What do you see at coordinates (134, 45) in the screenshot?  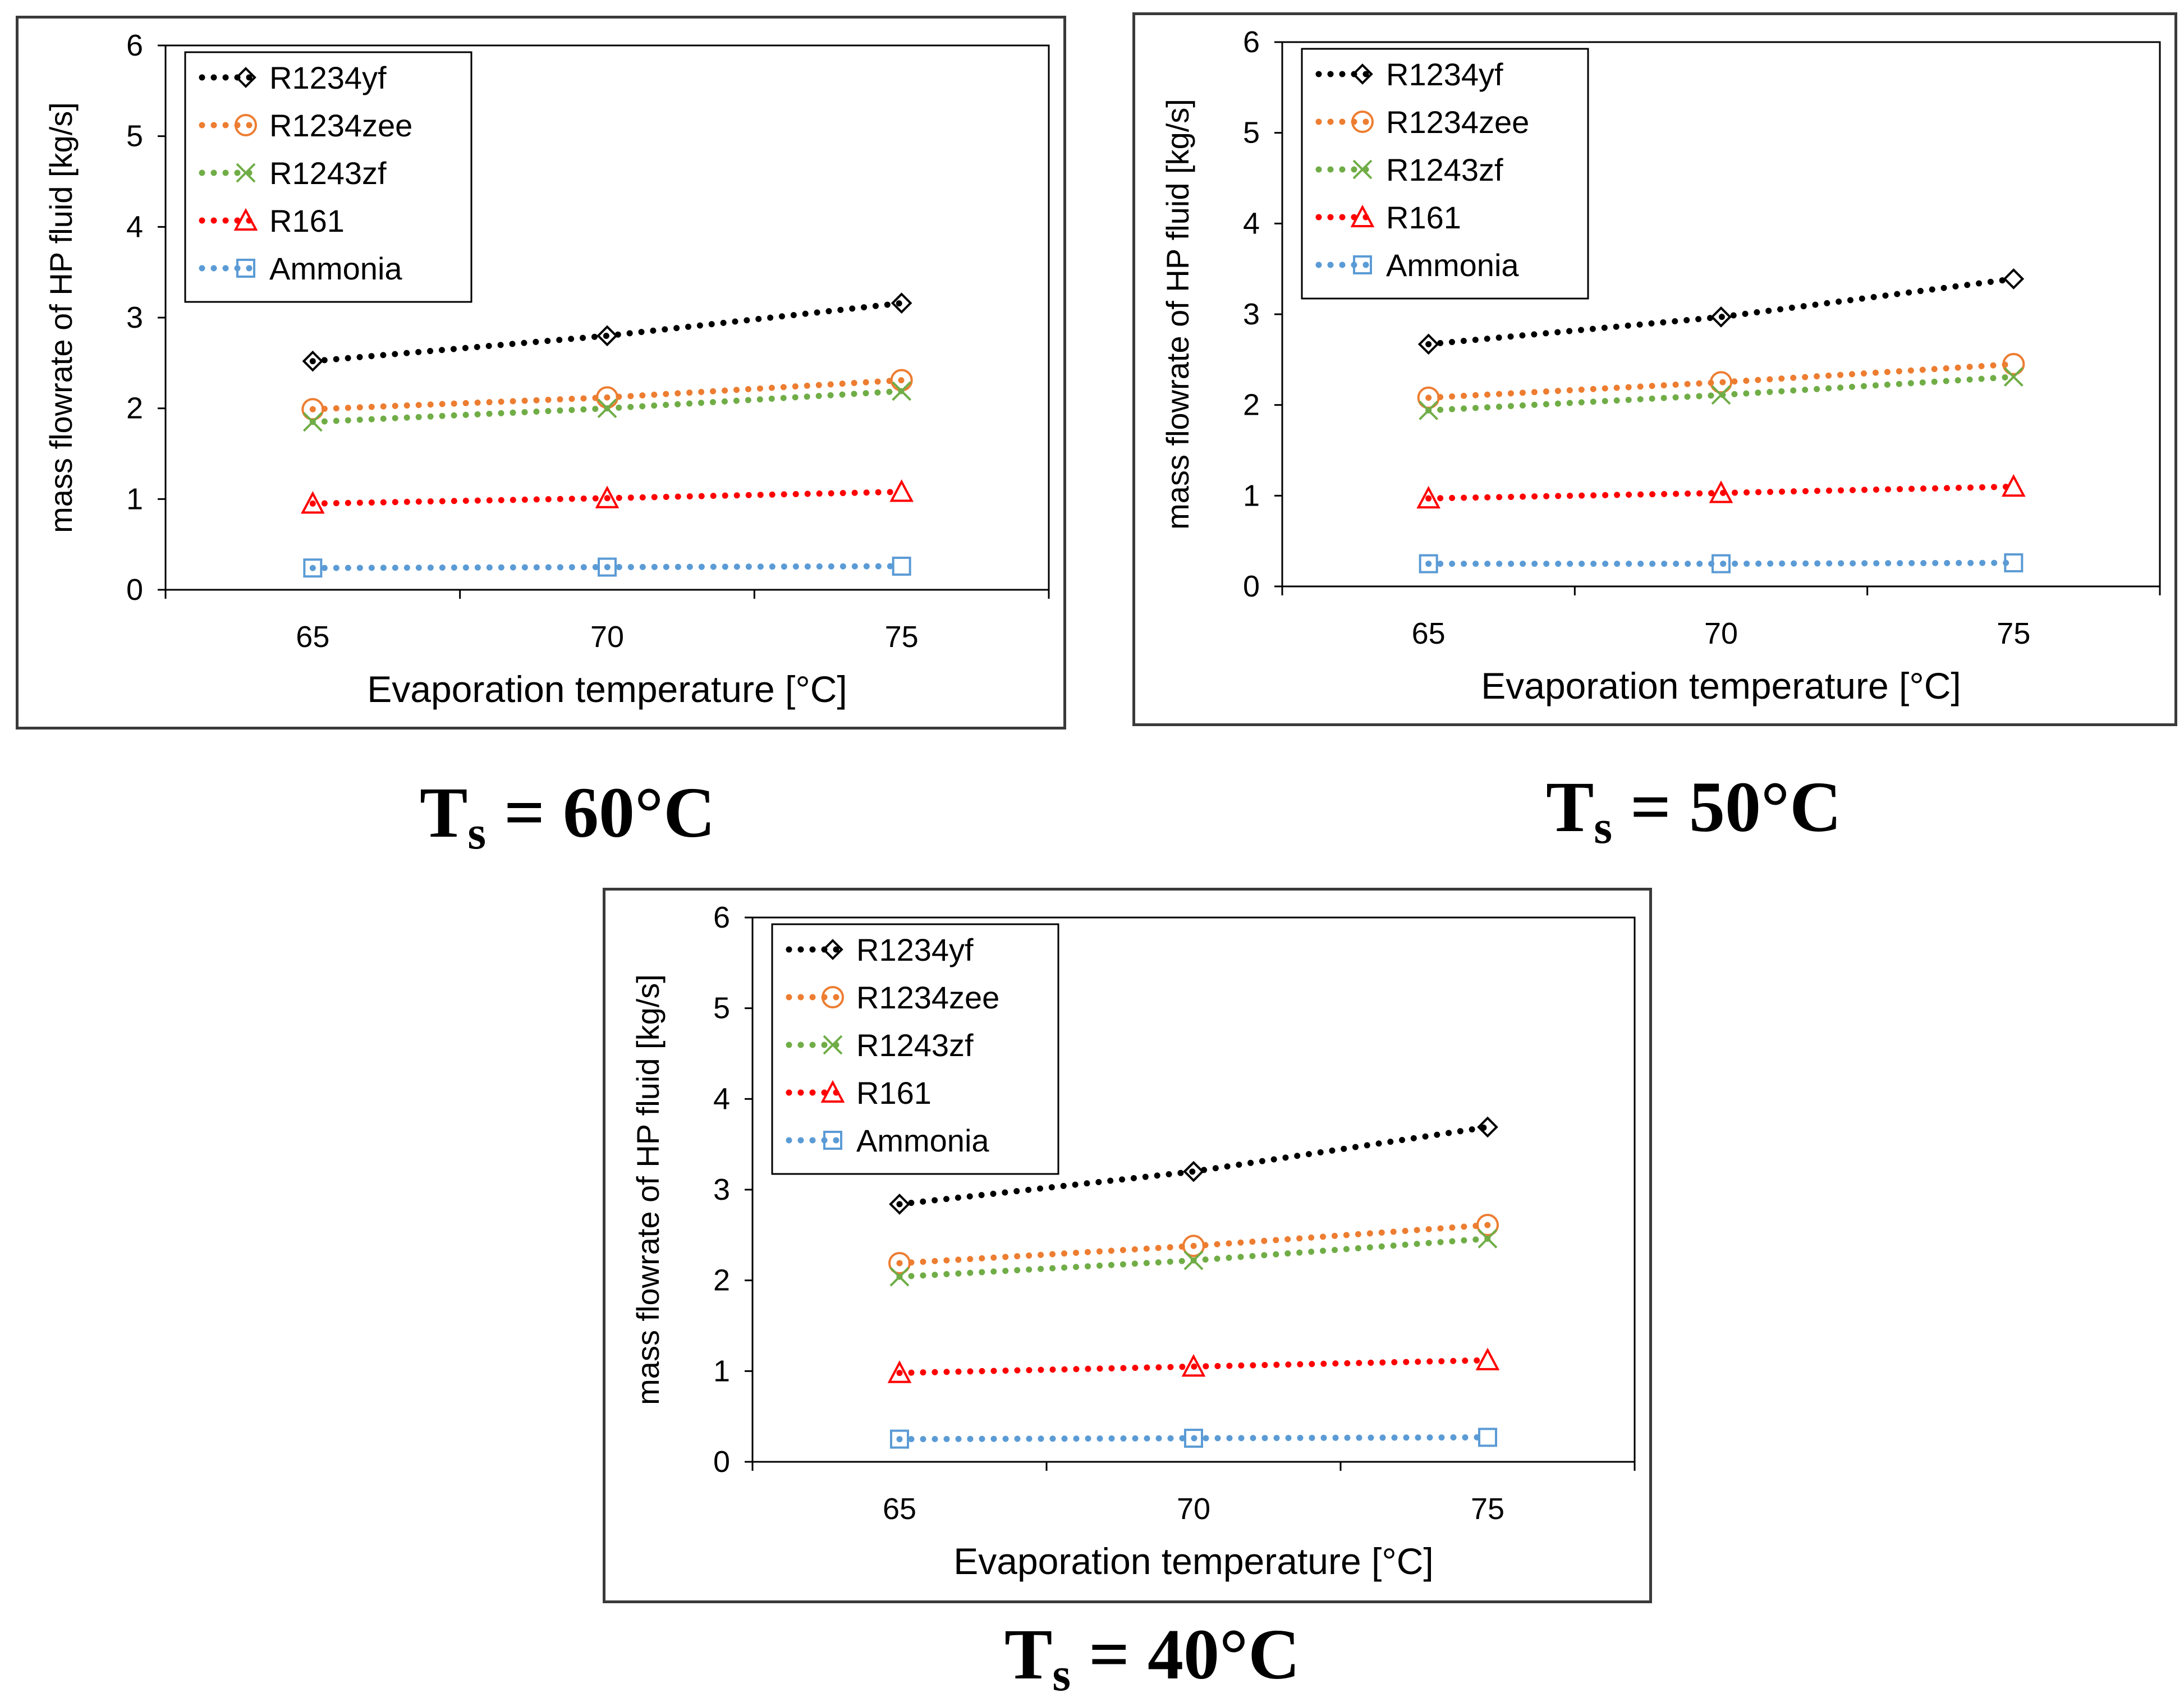 I see `y-tick-label: 6` at bounding box center [134, 45].